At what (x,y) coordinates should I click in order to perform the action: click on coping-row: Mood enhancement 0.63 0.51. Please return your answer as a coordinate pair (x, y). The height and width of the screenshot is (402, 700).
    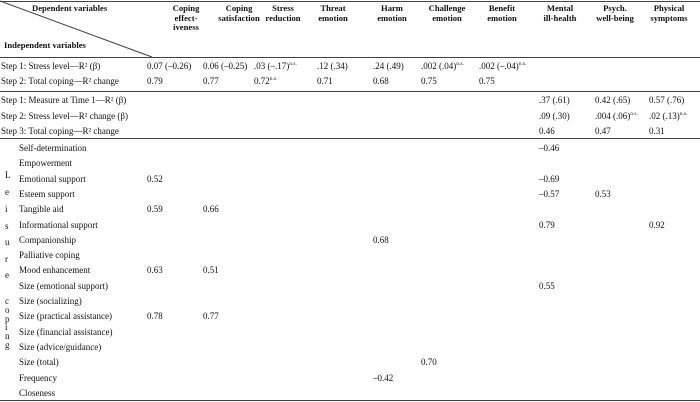
    Looking at the image, I should click on (350, 270).